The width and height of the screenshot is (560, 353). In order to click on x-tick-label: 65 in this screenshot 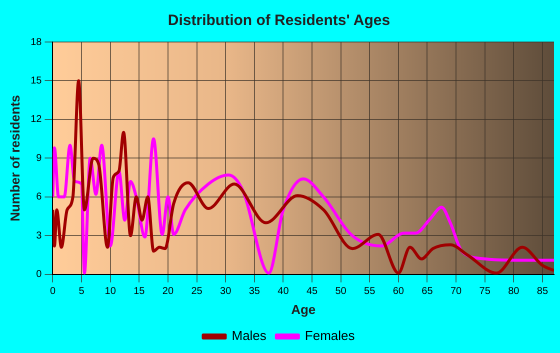, I will do `click(428, 292)`.